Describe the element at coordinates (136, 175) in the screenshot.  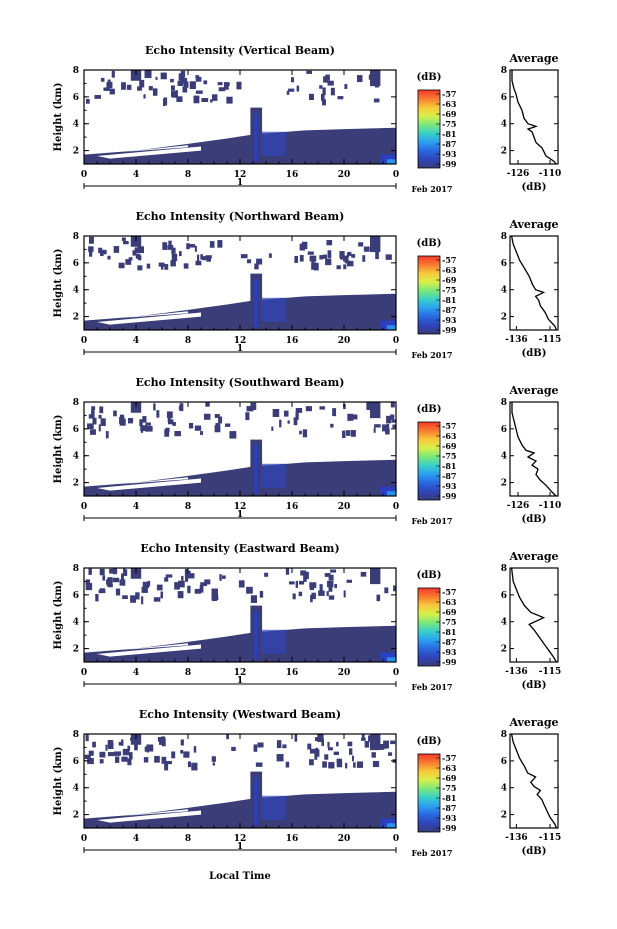
I see `x-tick-label: 4` at that location.